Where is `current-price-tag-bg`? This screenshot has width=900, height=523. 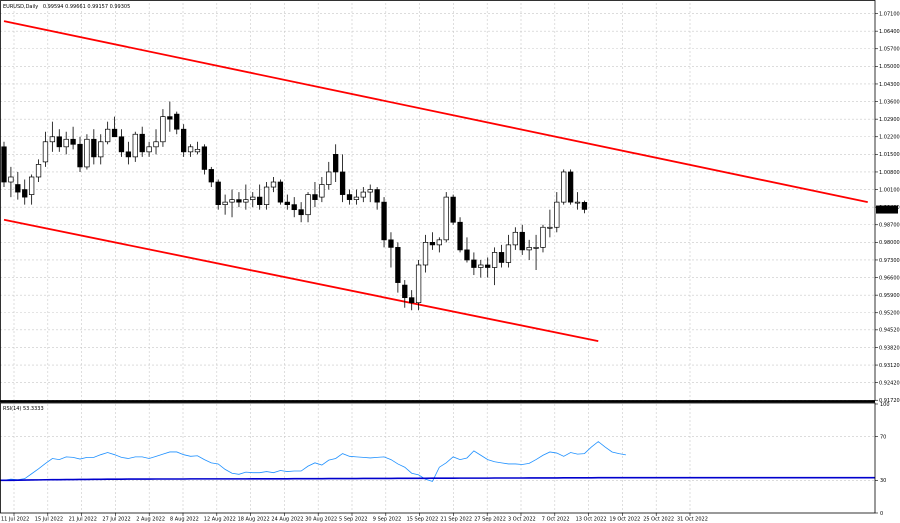
current-price-tag-bg is located at coordinates (887, 209).